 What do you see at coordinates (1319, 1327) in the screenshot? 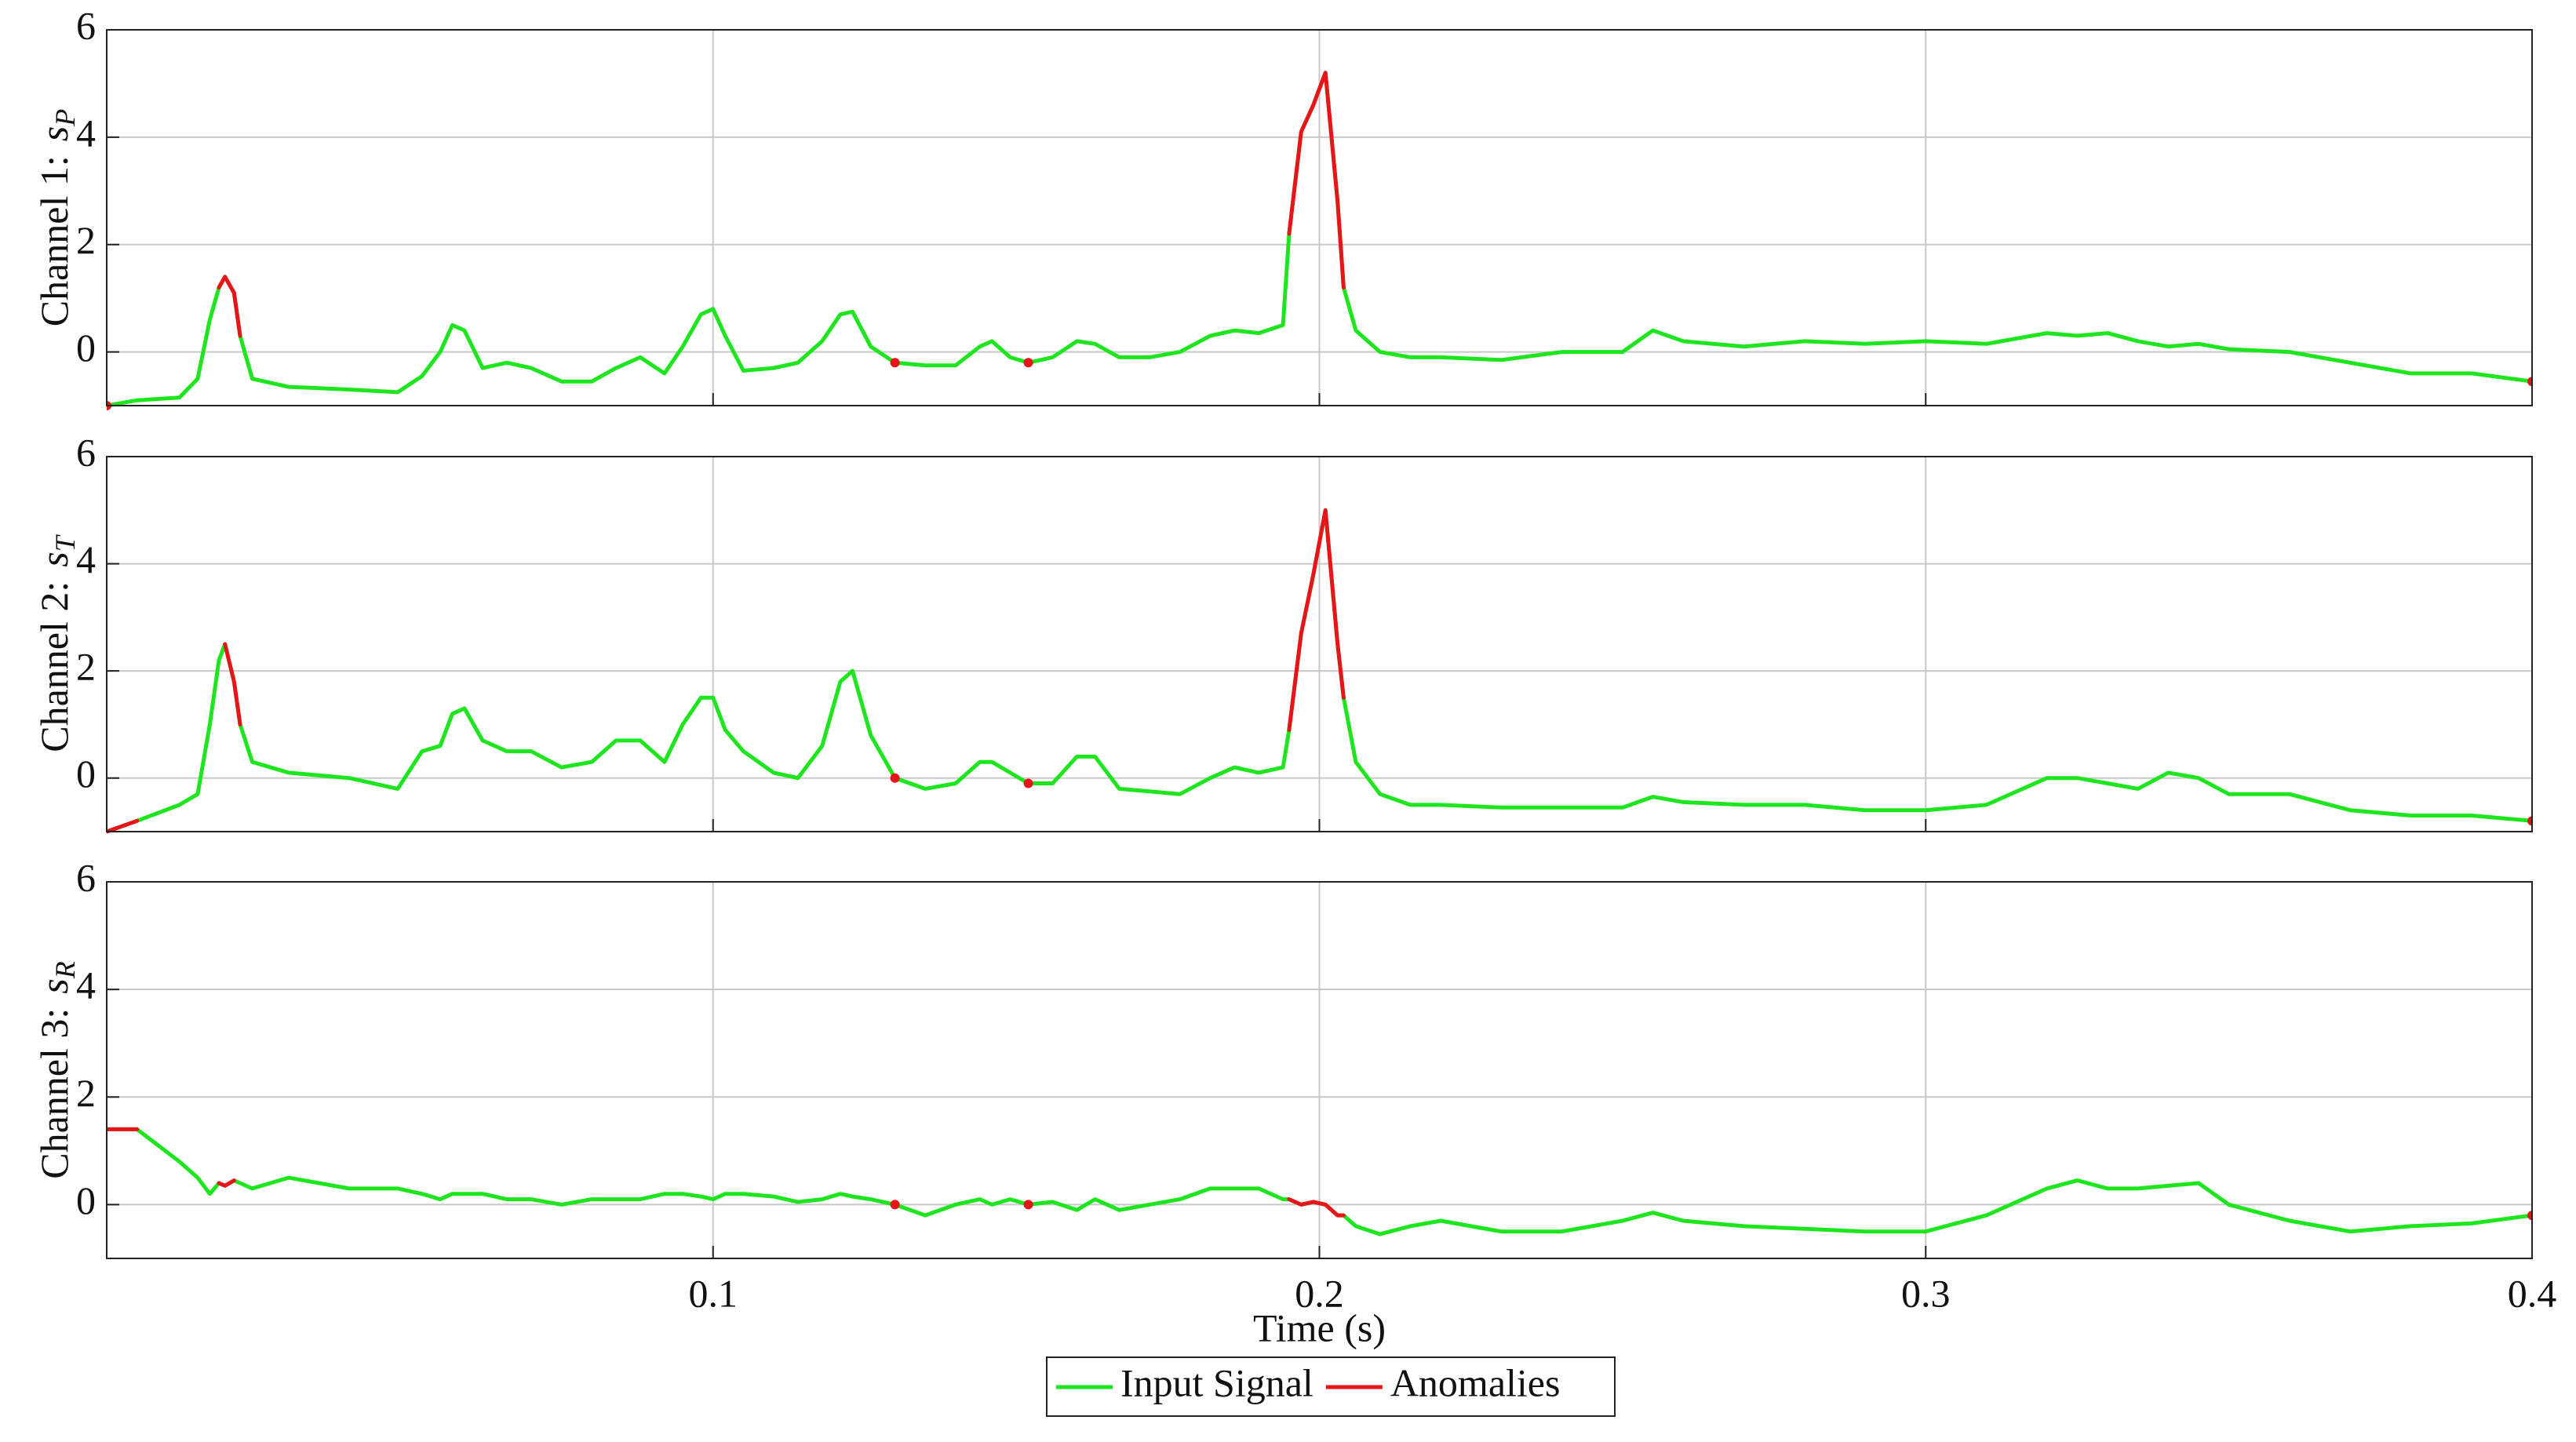
I see `x-axis-label: Time (s)` at bounding box center [1319, 1327].